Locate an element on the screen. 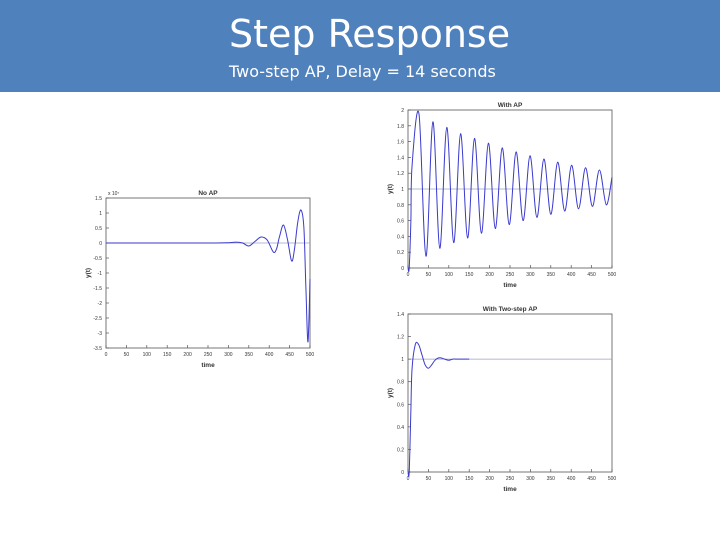 The width and height of the screenshot is (720, 540). y-tick-label: -2 is located at coordinates (100, 304).